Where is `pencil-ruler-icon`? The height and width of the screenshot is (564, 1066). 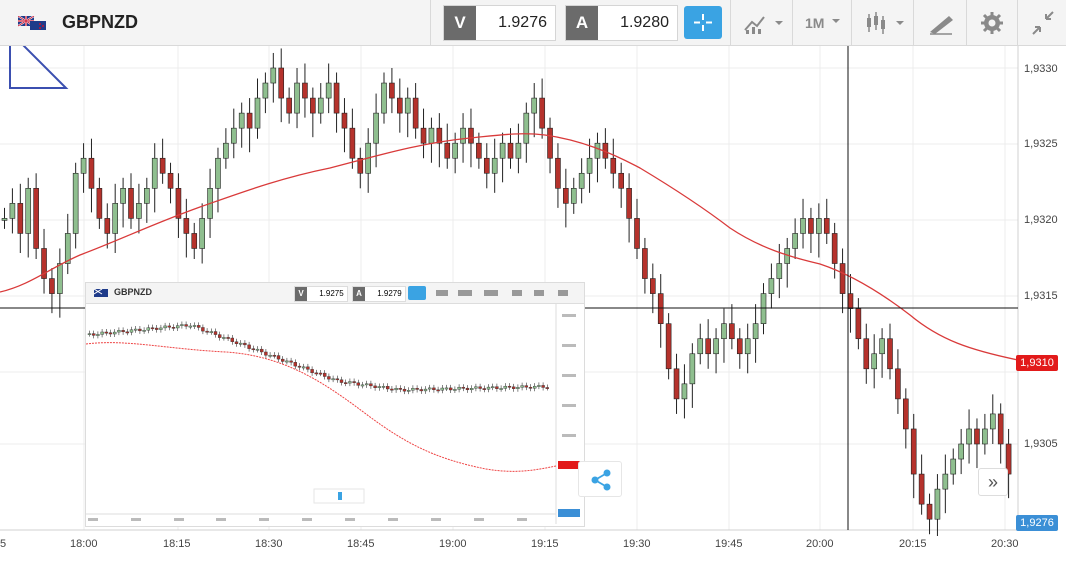 pencil-ruler-icon is located at coordinates (941, 25).